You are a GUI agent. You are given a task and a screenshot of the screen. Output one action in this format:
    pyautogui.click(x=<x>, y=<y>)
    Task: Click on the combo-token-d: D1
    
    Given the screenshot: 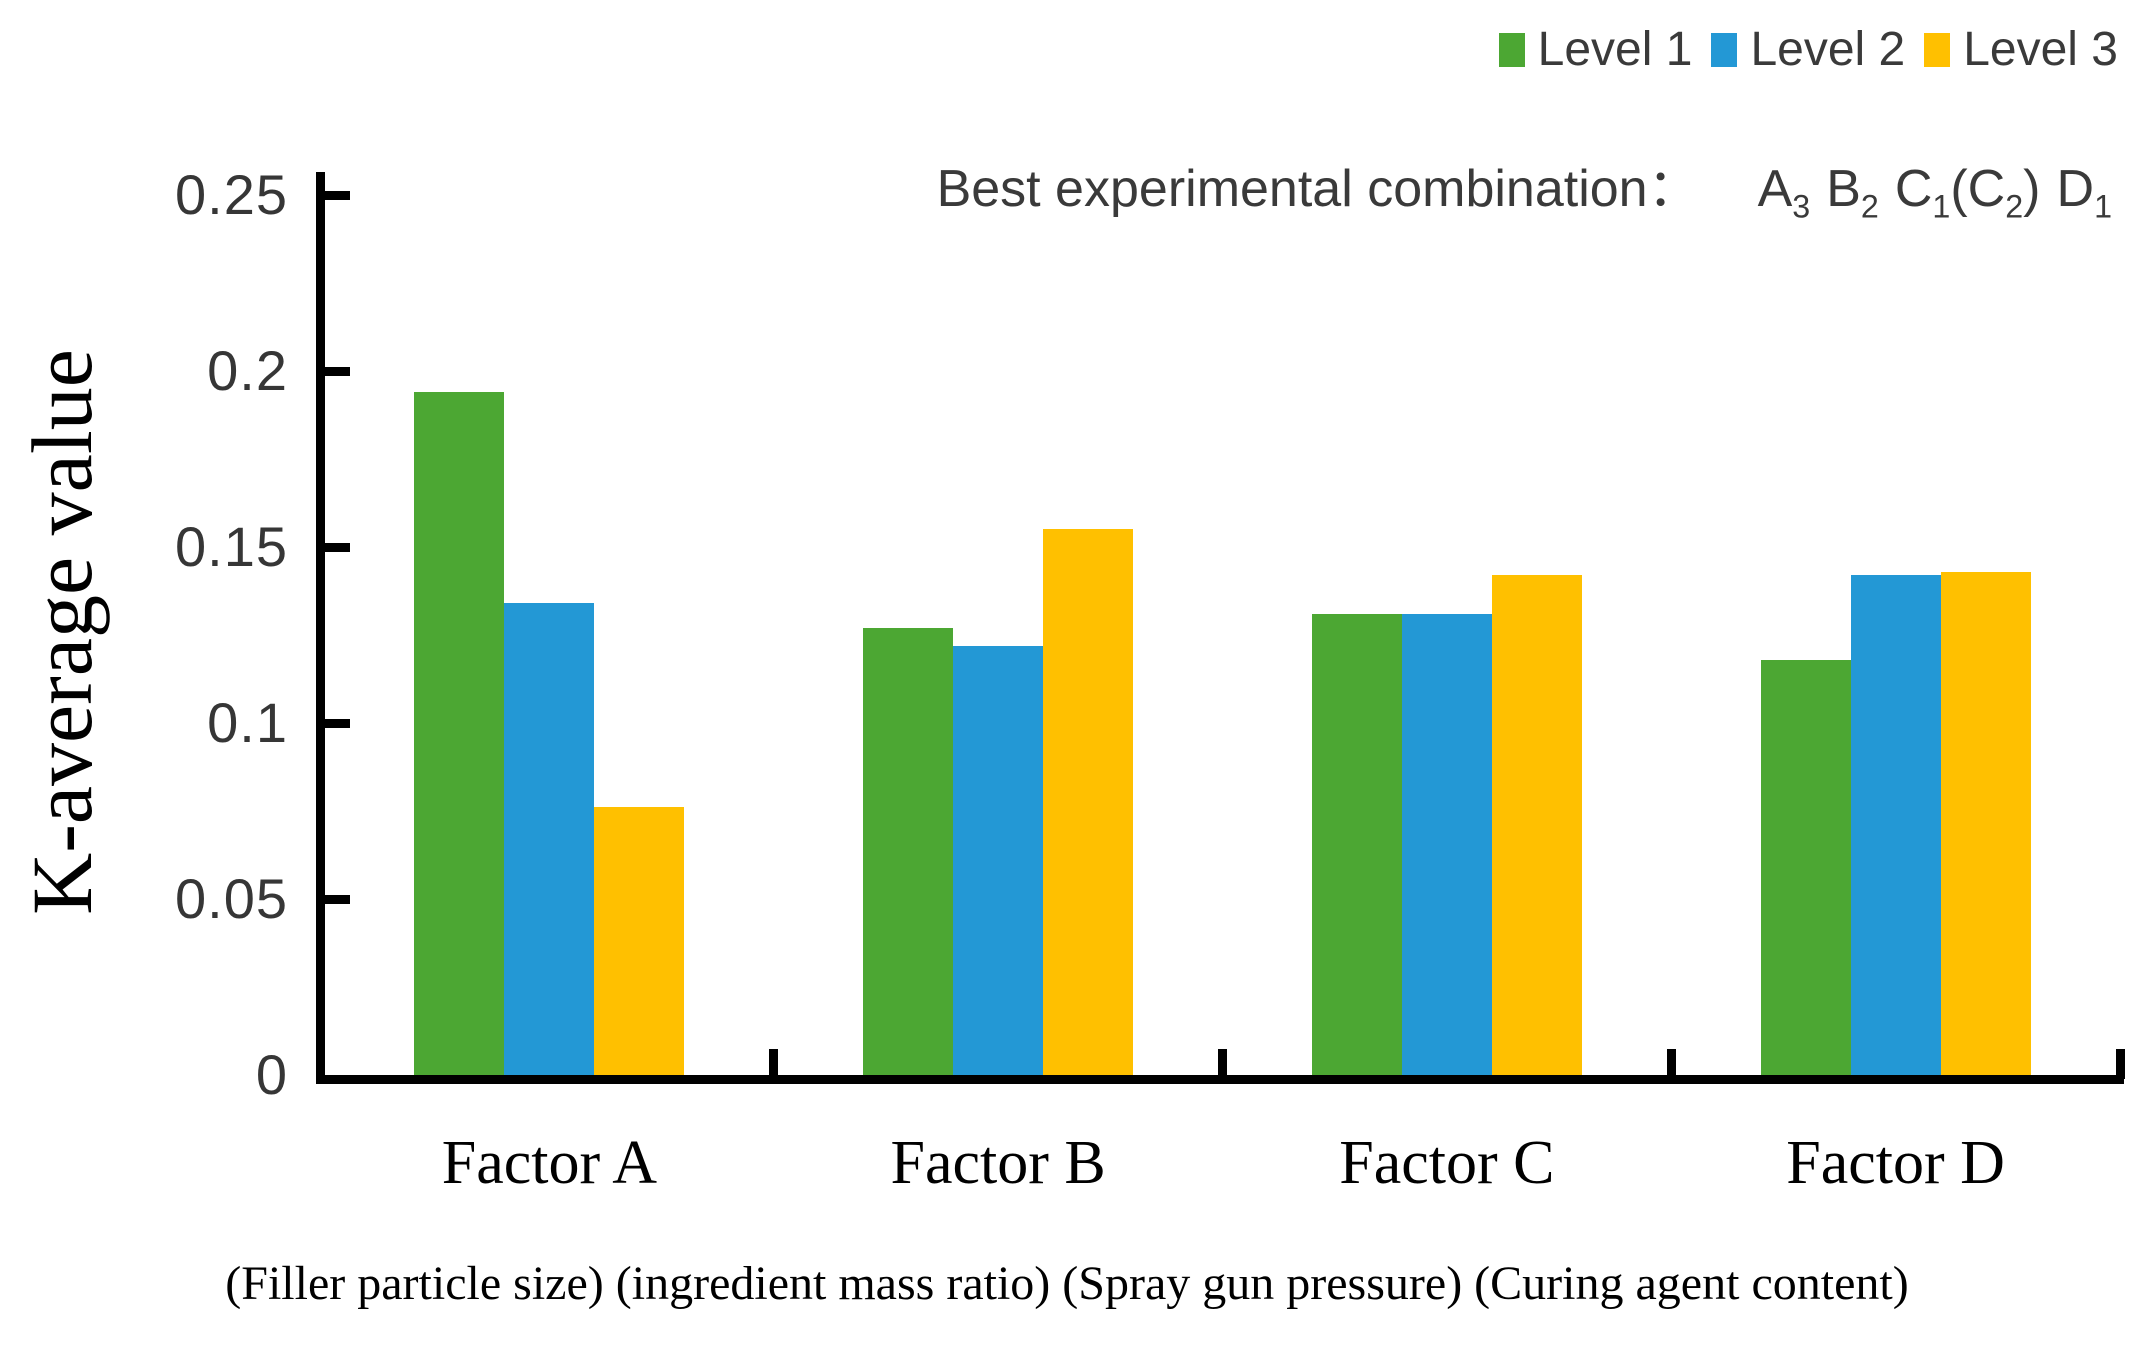 What is the action you would take?
    pyautogui.click(x=2084, y=192)
    